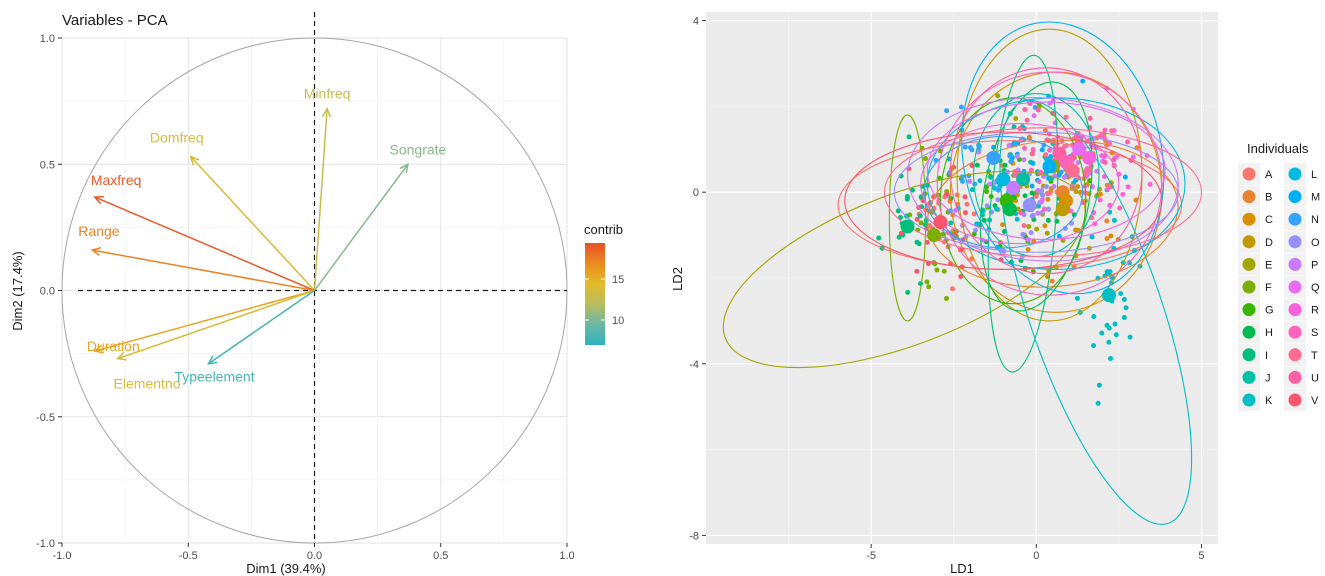 This screenshot has width=1325, height=576. What do you see at coordinates (1266, 356) in the screenshot?
I see `legend-label-i: I` at bounding box center [1266, 356].